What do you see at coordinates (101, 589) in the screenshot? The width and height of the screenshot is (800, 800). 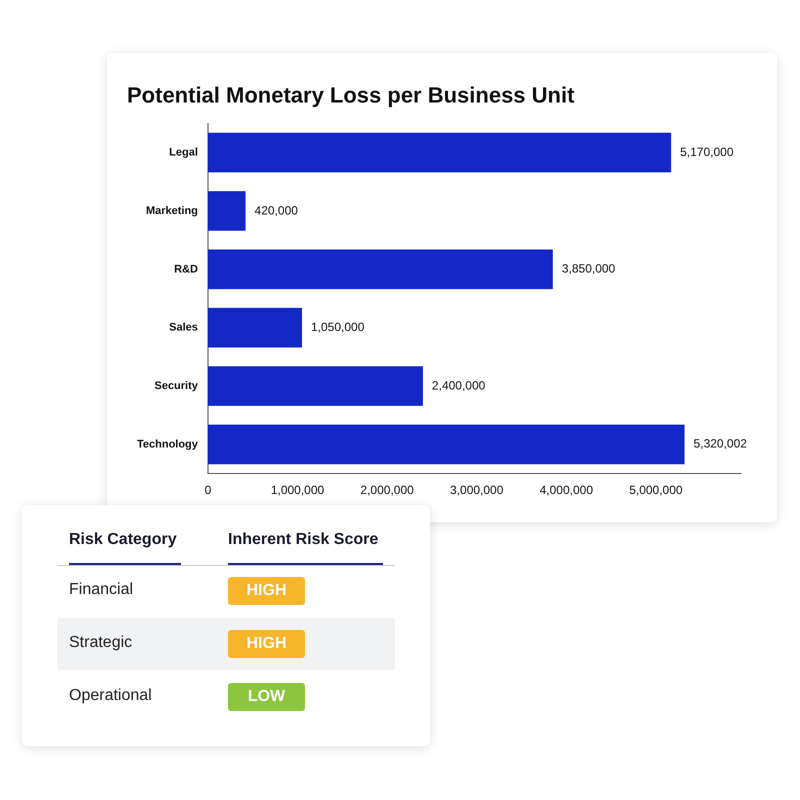 I see `category-label: Financial` at bounding box center [101, 589].